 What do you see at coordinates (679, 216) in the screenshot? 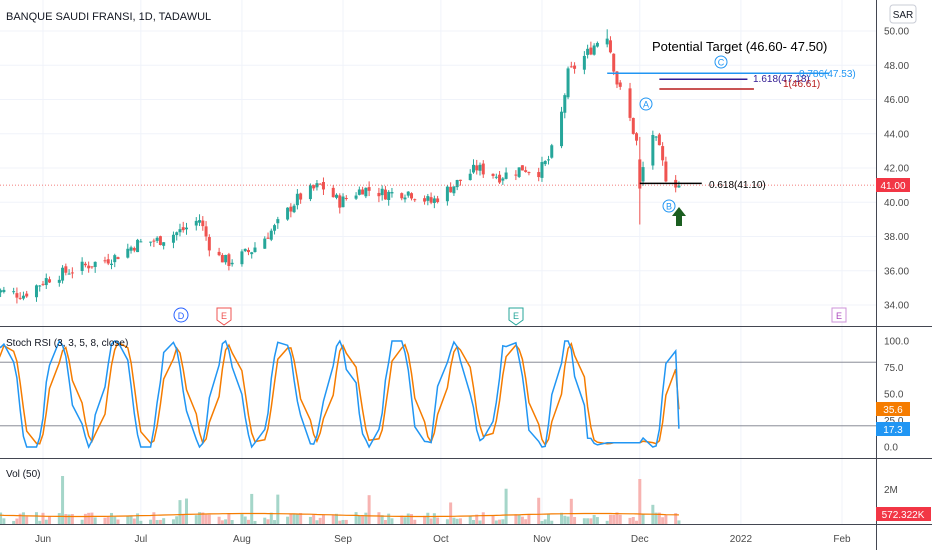
I see `up-arrow-icon` at bounding box center [679, 216].